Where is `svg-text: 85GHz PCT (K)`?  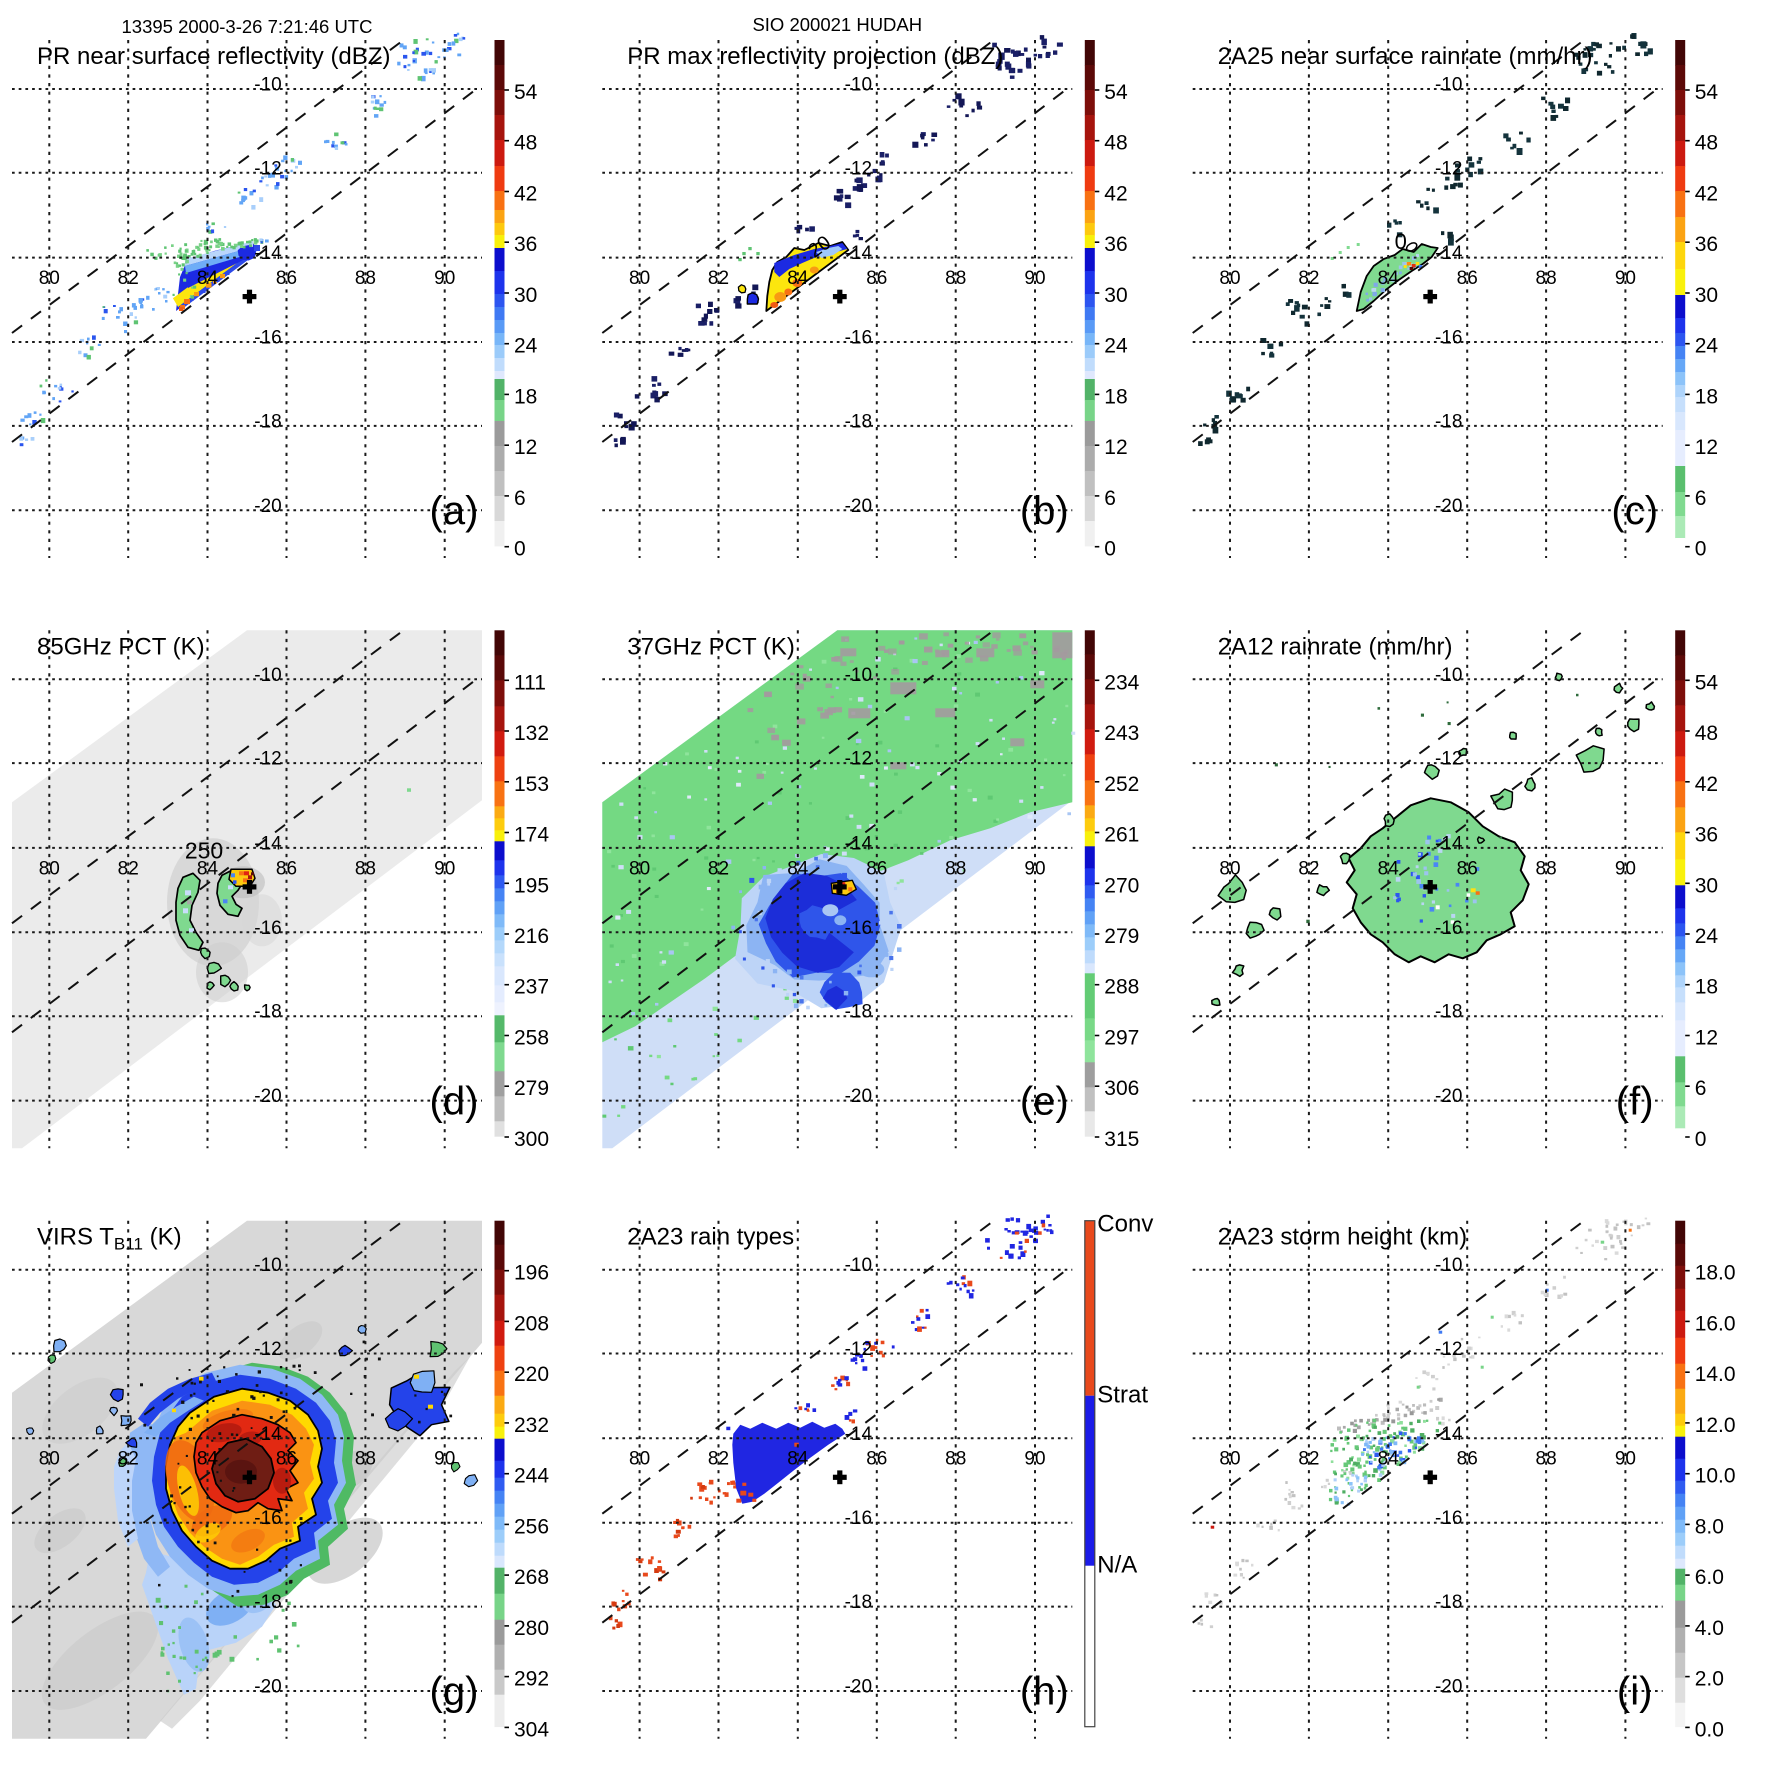 svg-text: 85GHz PCT (K) is located at coordinates (121, 646).